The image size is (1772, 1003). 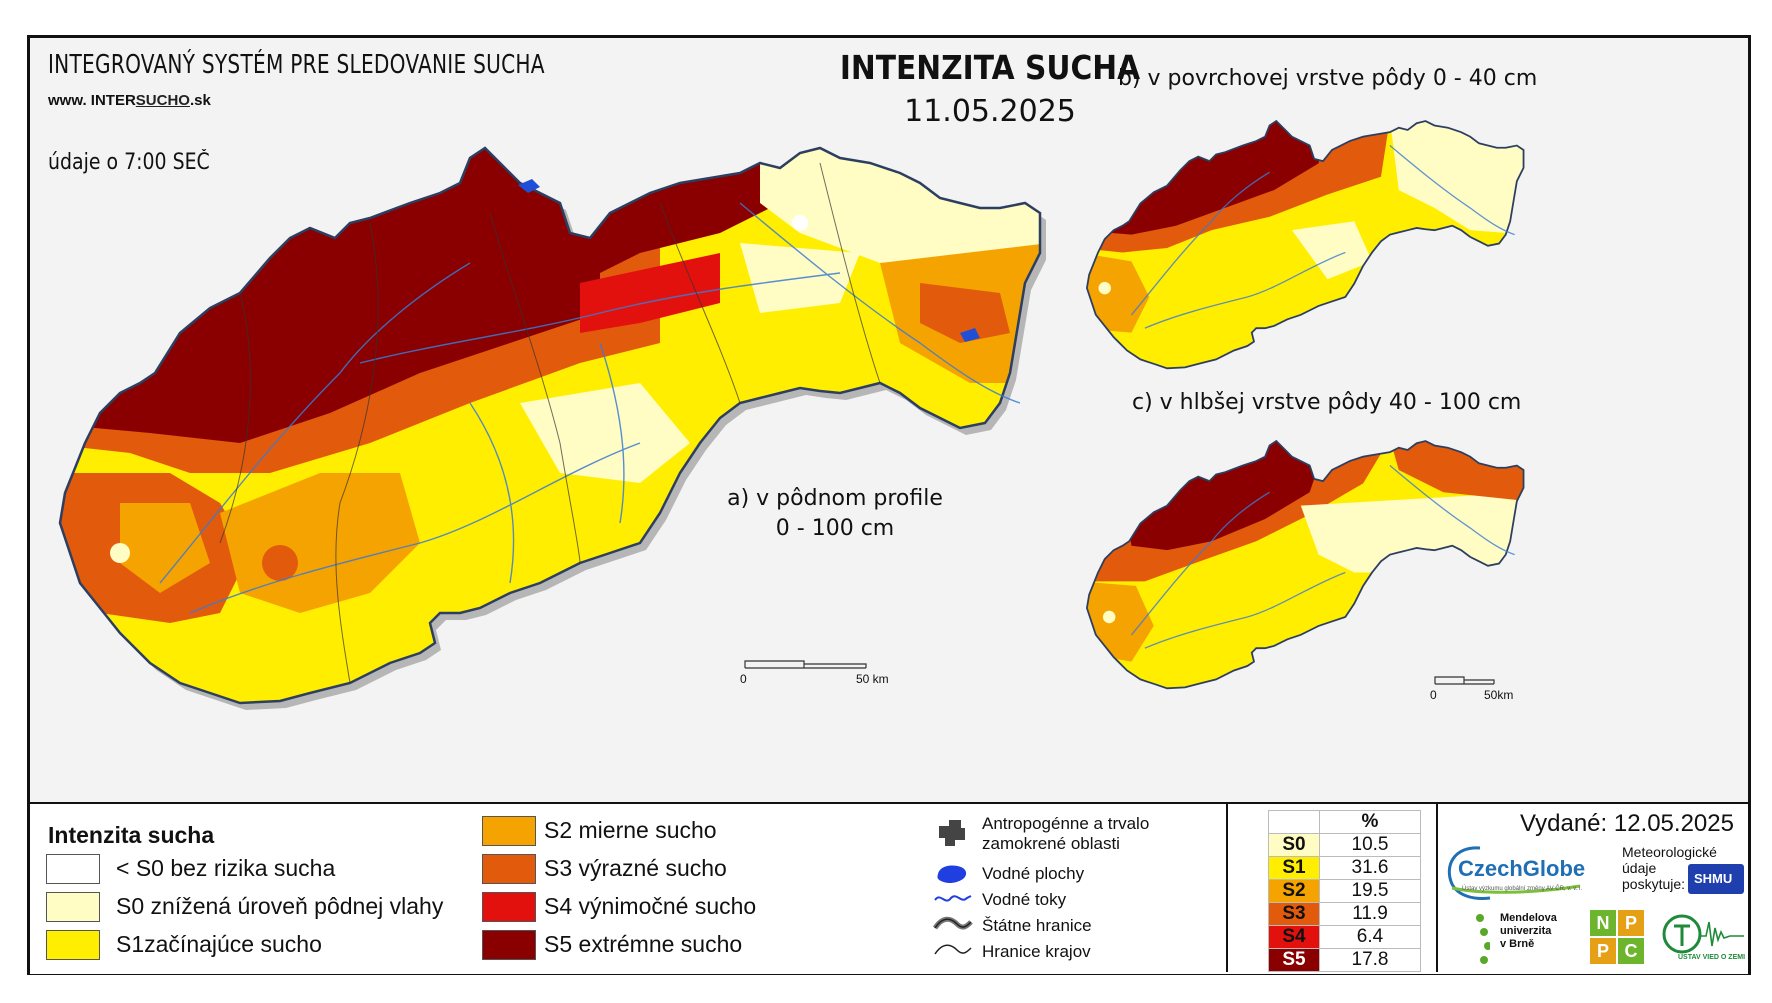 What do you see at coordinates (1370, 845) in the screenshot?
I see `table-value-s0: 10.5` at bounding box center [1370, 845].